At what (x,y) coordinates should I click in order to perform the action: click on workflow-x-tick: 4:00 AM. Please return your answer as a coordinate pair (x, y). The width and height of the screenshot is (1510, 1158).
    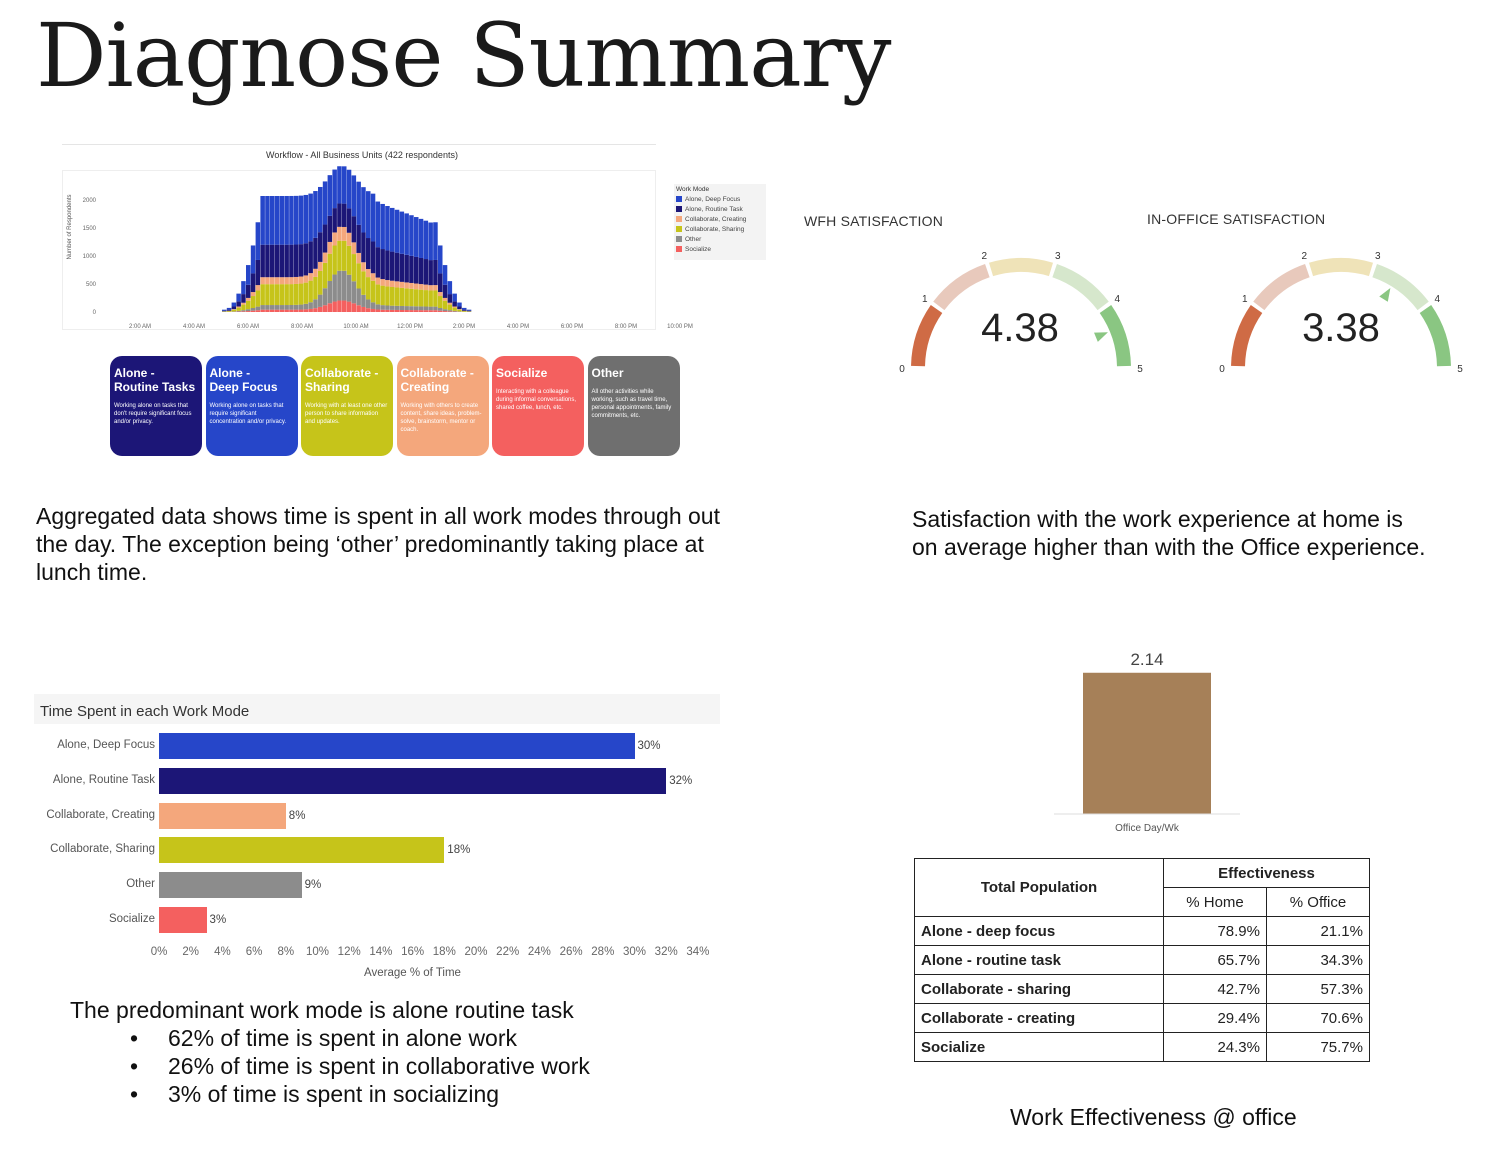
    Looking at the image, I should click on (194, 327).